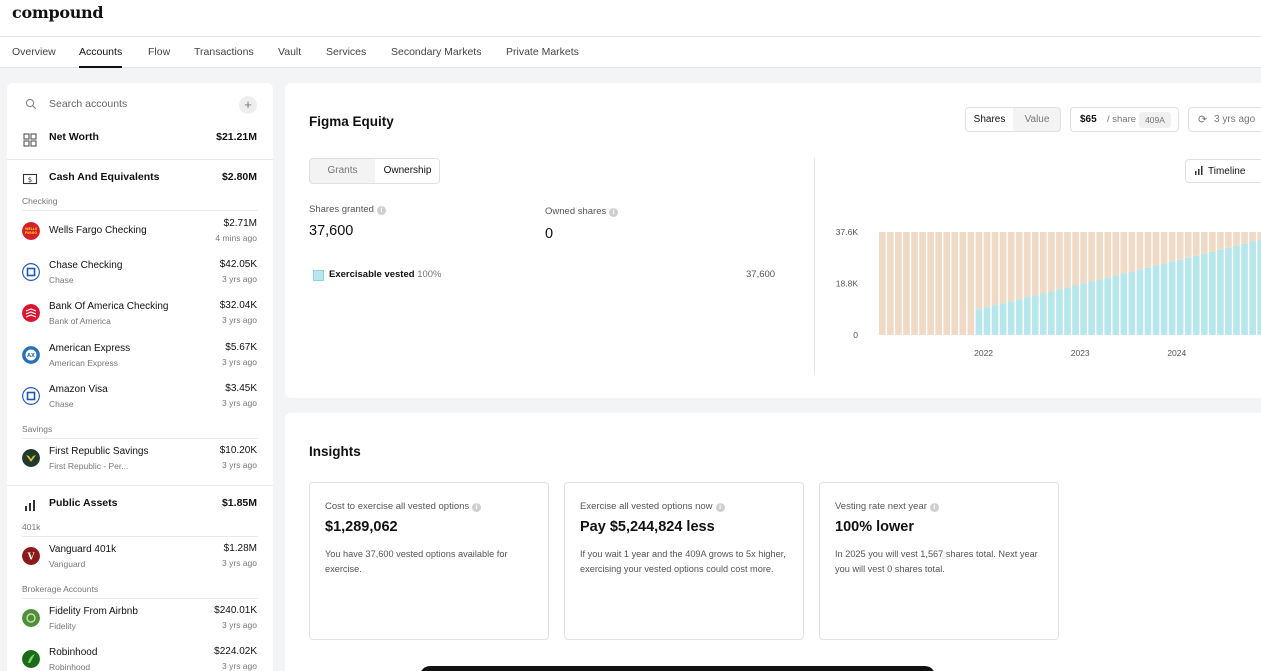 Image resolution: width=1261 pixels, height=671 pixels. What do you see at coordinates (240, 223) in the screenshot?
I see `account-value: $2.71M` at bounding box center [240, 223].